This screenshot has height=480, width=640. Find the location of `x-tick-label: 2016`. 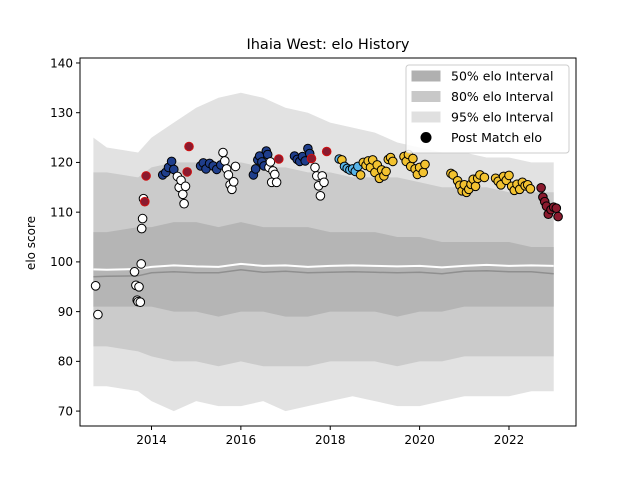

x-tick-label: 2016 is located at coordinates (241, 440).